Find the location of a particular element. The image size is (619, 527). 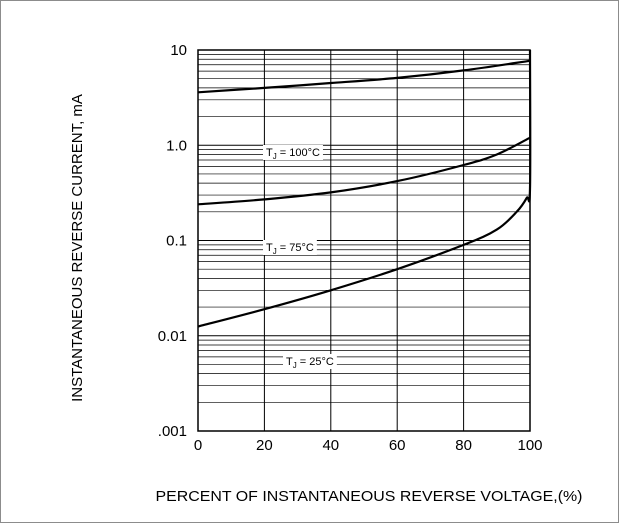

curve-label-value: = 75°C is located at coordinates (295, 248).